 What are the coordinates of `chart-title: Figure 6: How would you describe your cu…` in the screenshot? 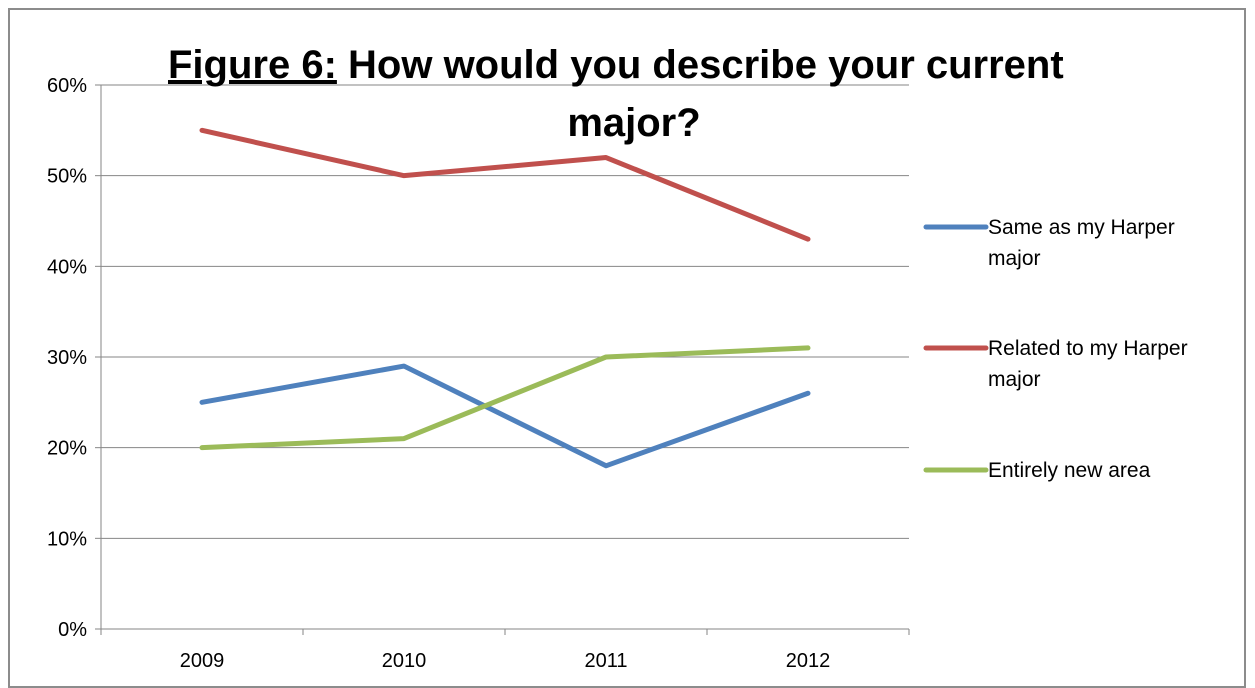 It's located at (616, 94).